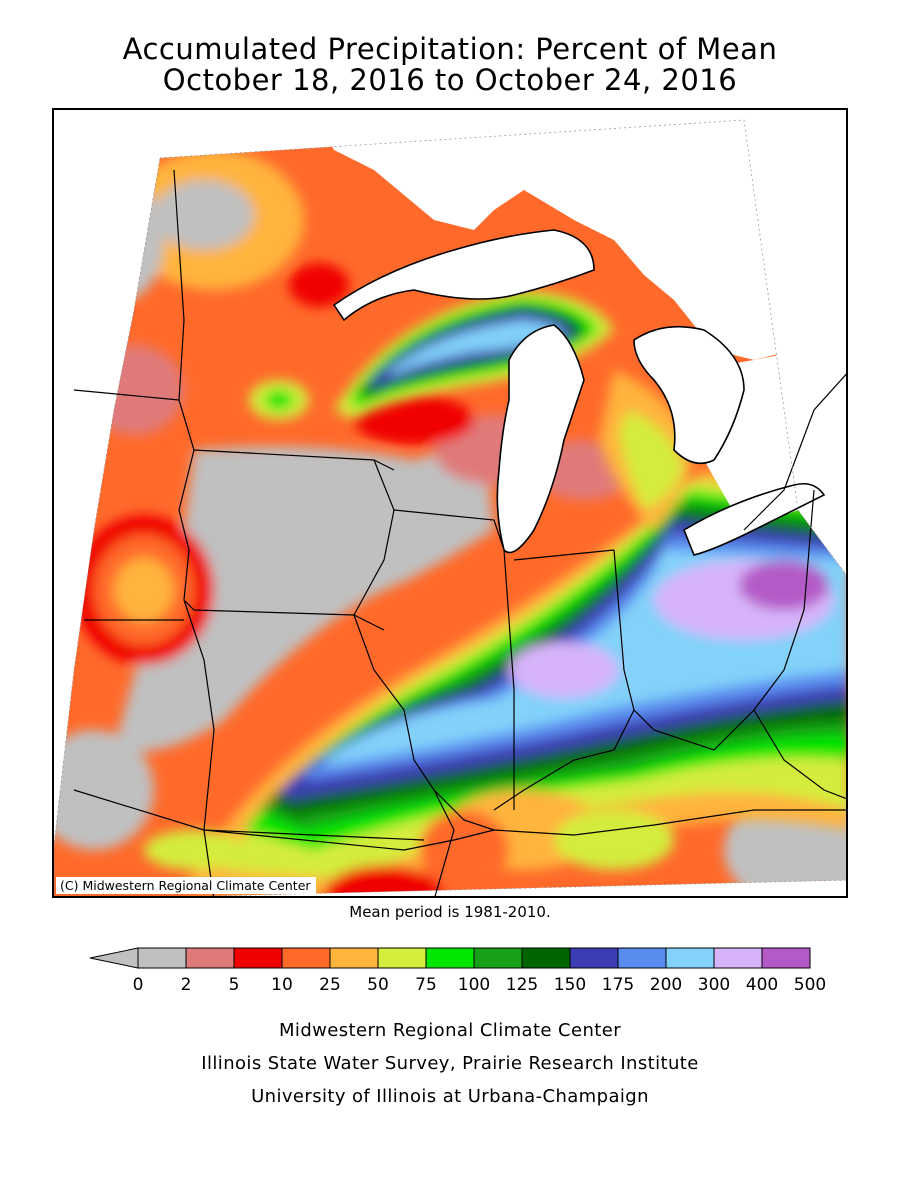  I want to click on border-in-mi, so click(564, 555).